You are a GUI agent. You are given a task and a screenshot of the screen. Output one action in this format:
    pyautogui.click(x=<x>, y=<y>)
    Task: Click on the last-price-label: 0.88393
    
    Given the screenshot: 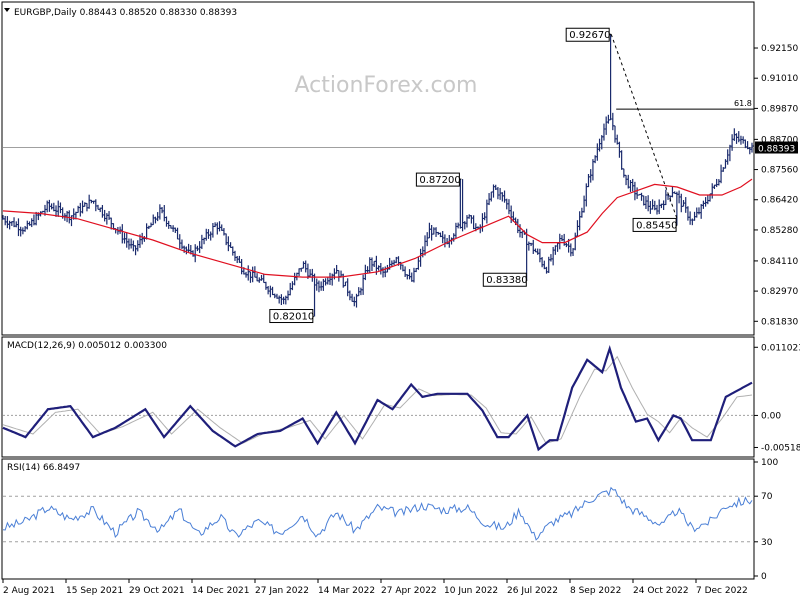 What is the action you would take?
    pyautogui.click(x=776, y=150)
    